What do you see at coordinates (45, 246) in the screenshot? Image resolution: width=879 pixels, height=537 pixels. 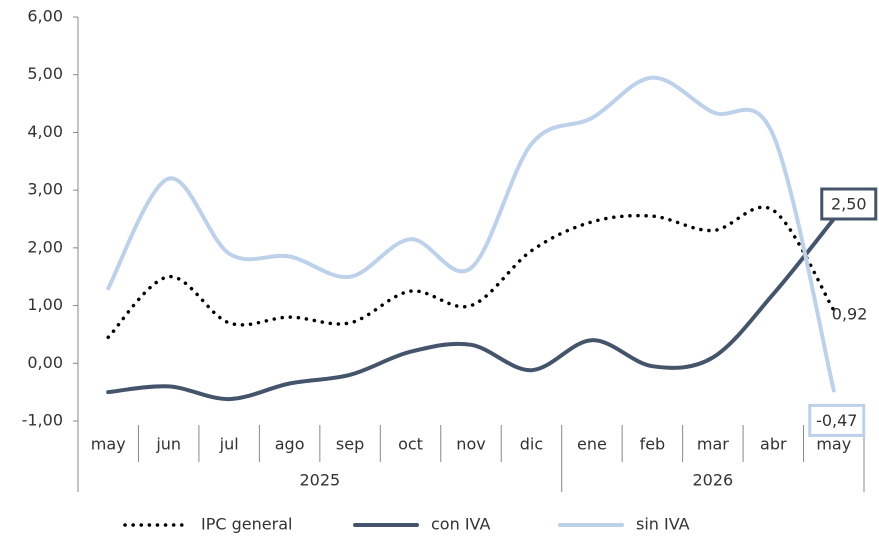 I see `y-tick-label: 2,00` at bounding box center [45, 246].